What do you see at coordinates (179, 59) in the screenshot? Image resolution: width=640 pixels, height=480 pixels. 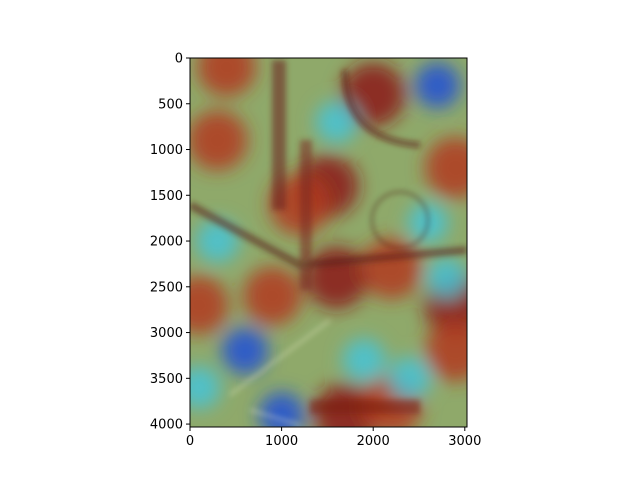 I see `y-tick-label: 0` at bounding box center [179, 59].